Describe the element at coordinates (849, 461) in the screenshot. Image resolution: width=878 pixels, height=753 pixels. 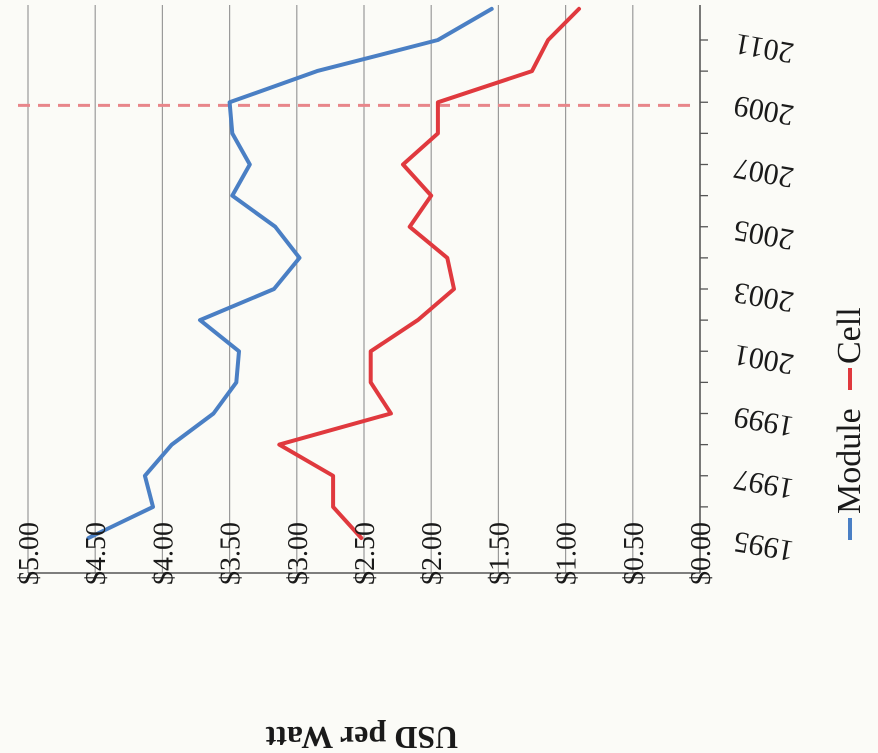
I see `legend-label-module: Module` at that location.